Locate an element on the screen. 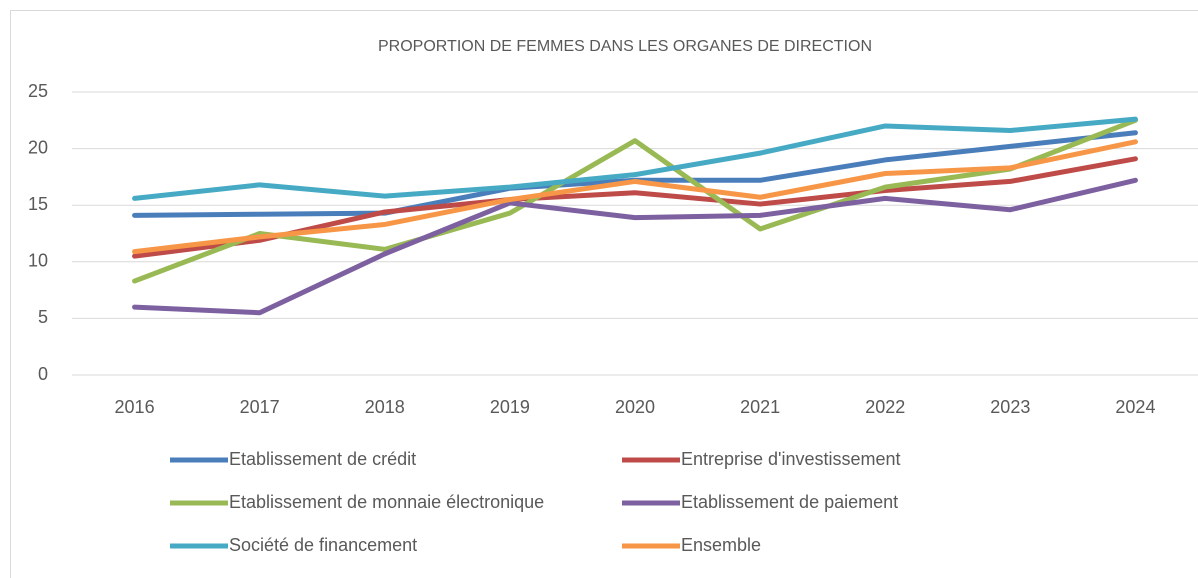 Image resolution: width=1198 pixels, height=578 pixels. y-tick-label: 10 is located at coordinates (38, 261).